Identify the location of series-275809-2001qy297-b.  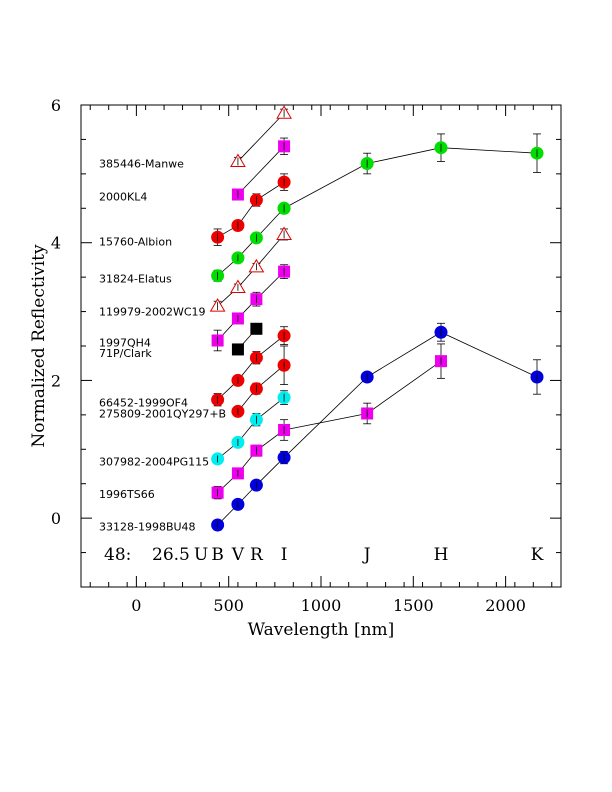
(261, 381).